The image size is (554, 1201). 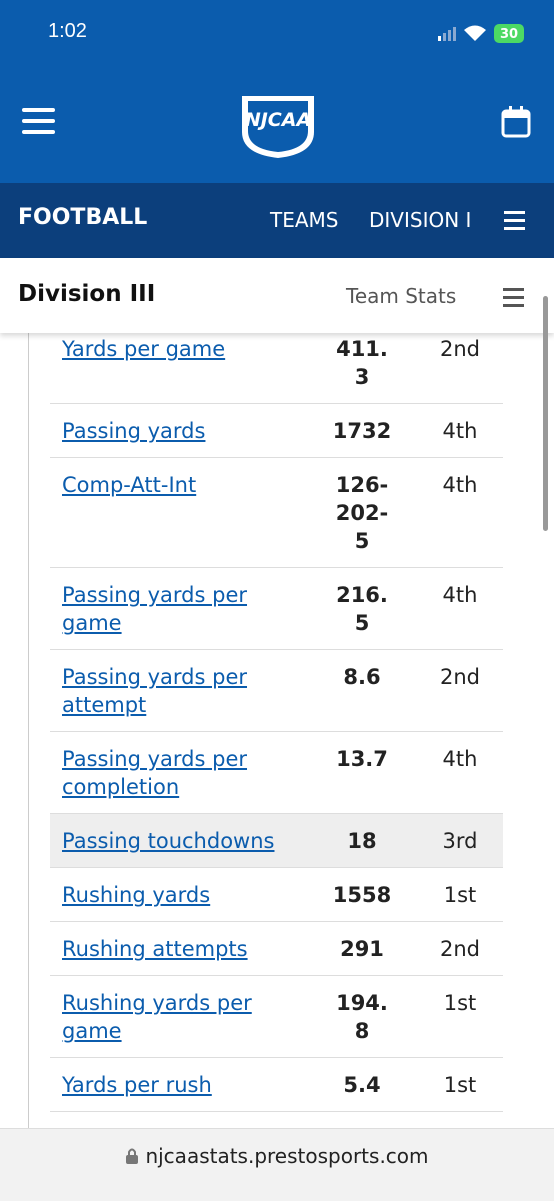 What do you see at coordinates (67, 31) in the screenshot?
I see `status-time: 1:02` at bounding box center [67, 31].